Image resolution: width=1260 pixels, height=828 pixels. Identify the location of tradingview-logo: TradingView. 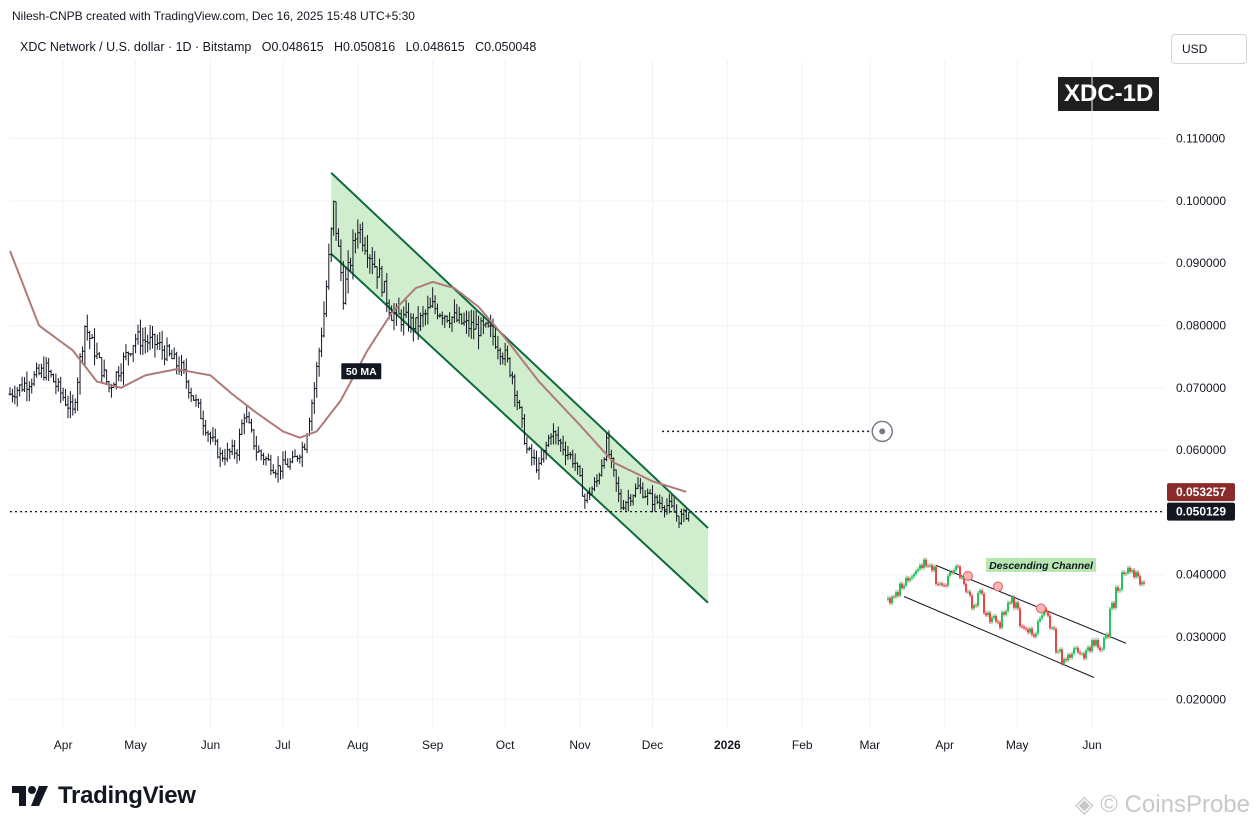
(104, 796).